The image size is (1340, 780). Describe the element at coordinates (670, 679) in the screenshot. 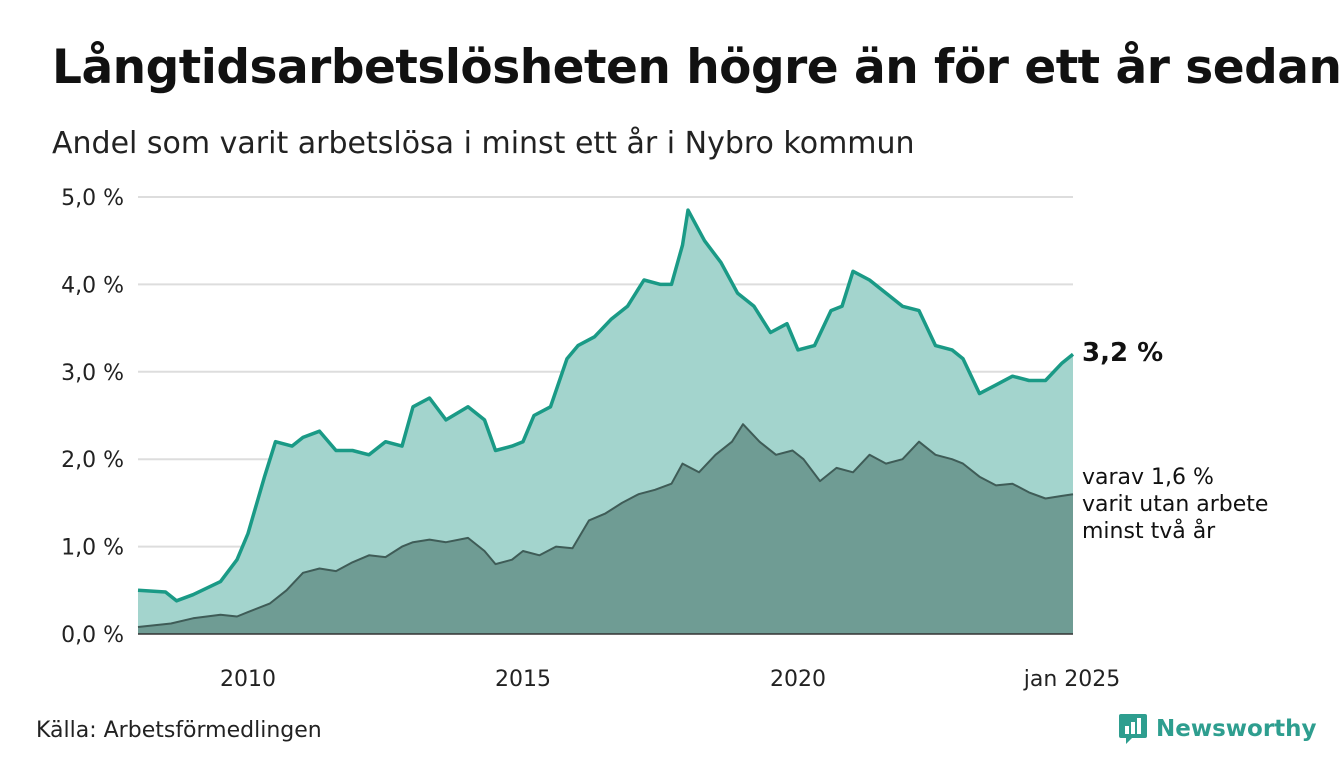

I see `x-axis-labels: 2010 2015 2020 jan 2025` at that location.